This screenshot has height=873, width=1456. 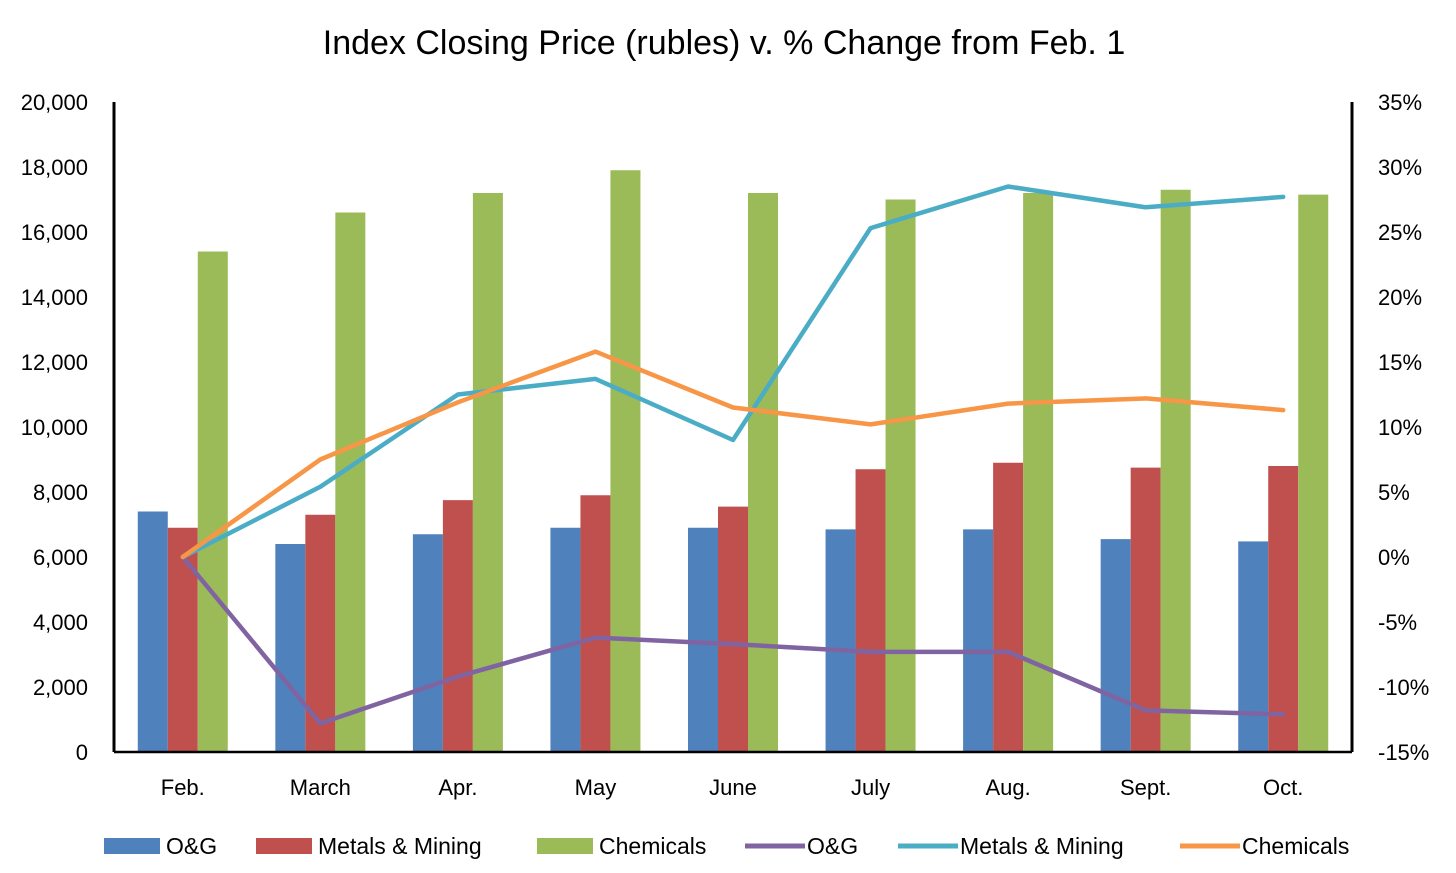 What do you see at coordinates (54, 167) in the screenshot?
I see `left-tick-label: 18,000` at bounding box center [54, 167].